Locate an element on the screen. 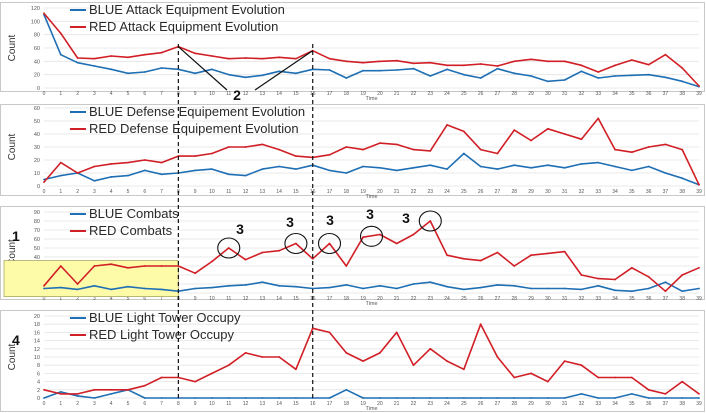 The height and width of the screenshot is (413, 706). legend-entry: RED Defense Equipement Evolution is located at coordinates (194, 128).